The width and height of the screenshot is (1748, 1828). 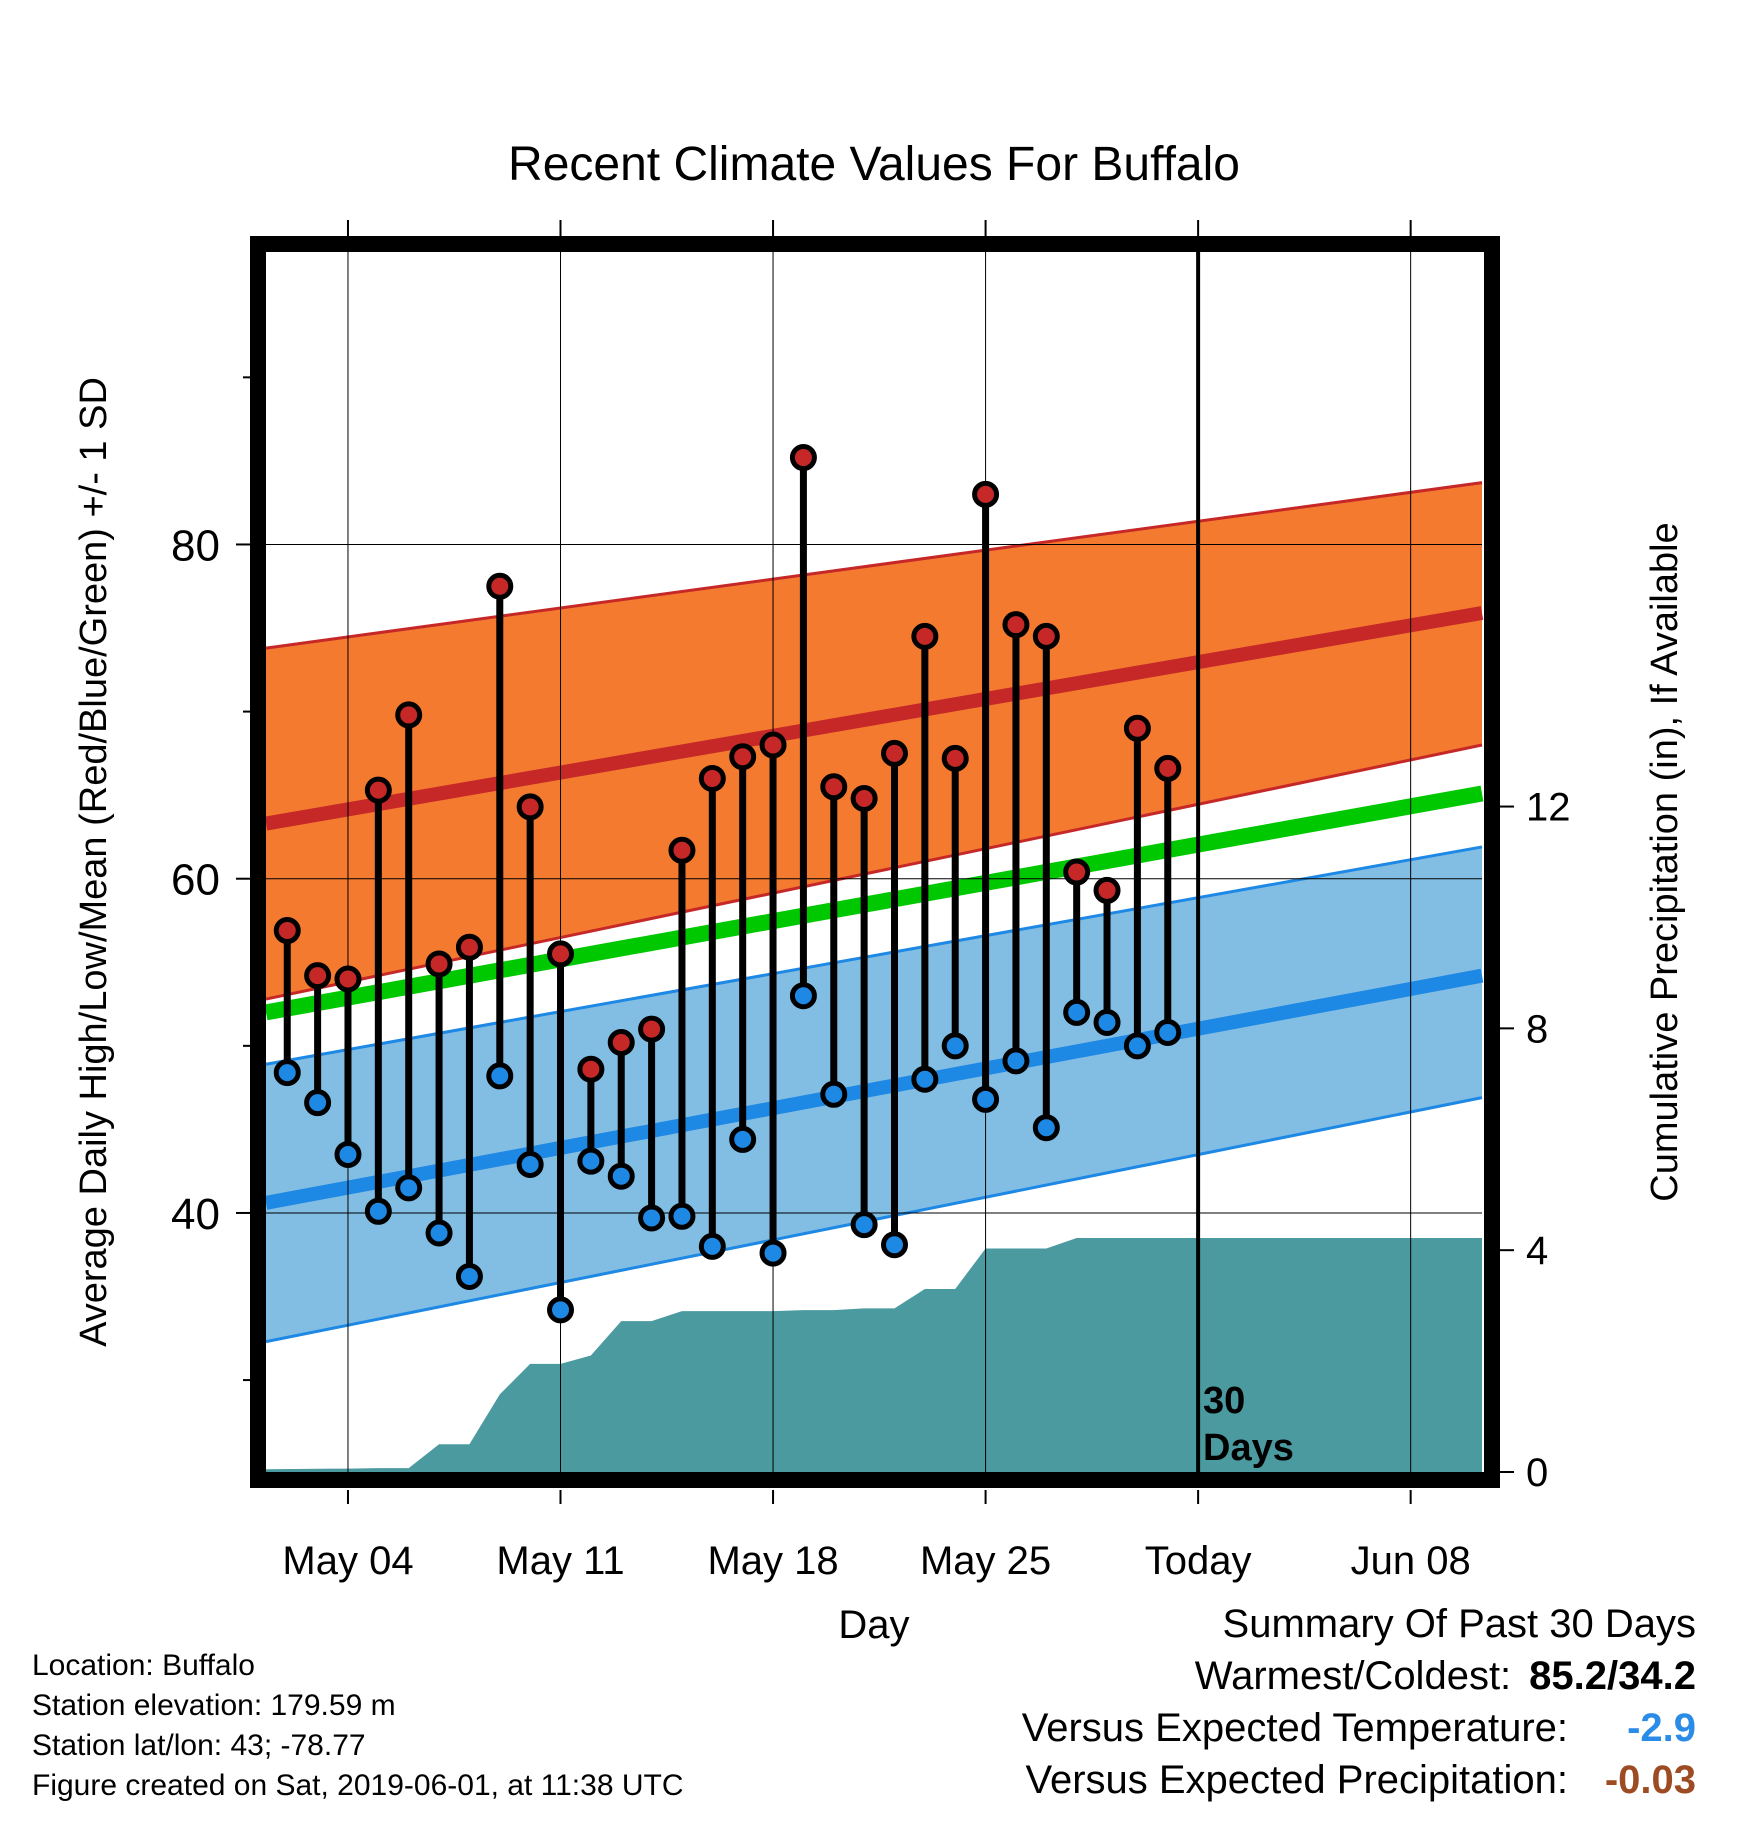 I want to click on x-tick-label: May 04, so click(x=347, y=1561).